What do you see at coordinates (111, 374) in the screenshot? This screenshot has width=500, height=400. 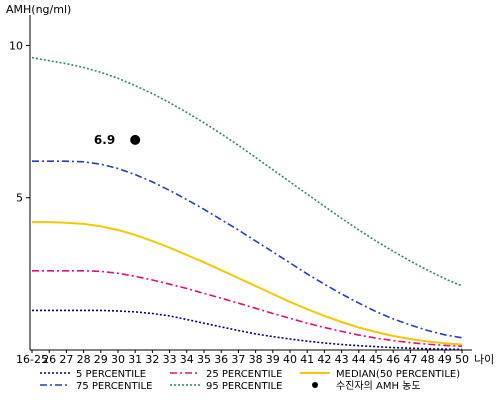 I see `legend-label-5-percentile: 5 PERCENTILE` at bounding box center [111, 374].